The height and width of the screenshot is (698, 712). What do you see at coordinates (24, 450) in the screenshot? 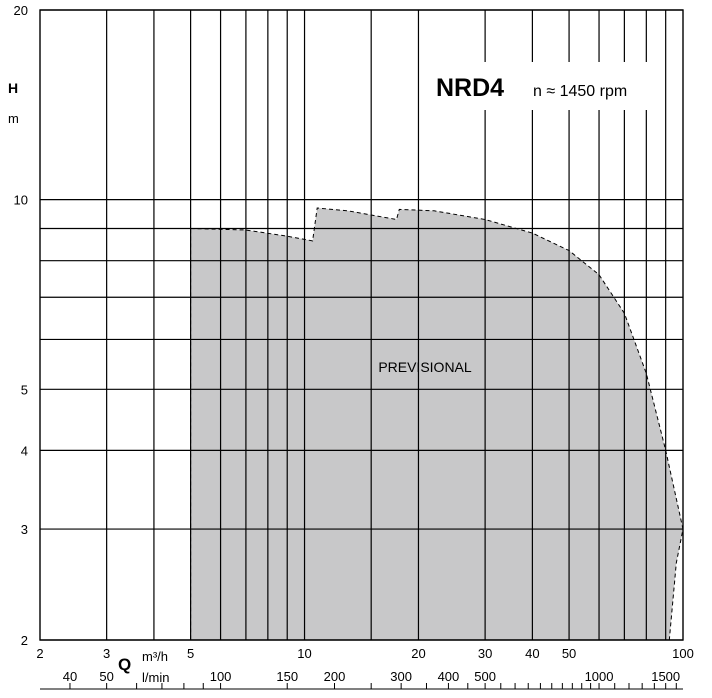
I see `y-tick-label: 4` at bounding box center [24, 450].